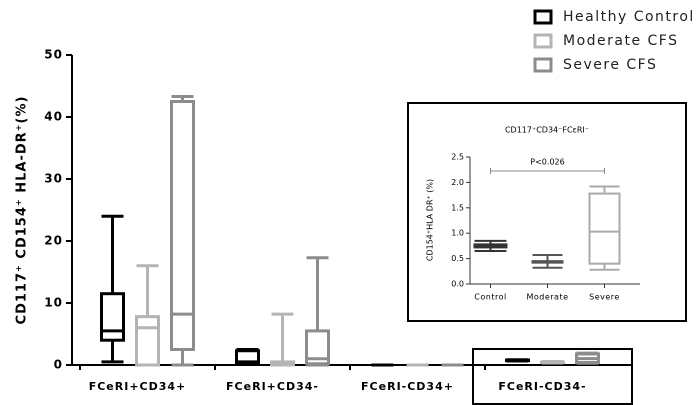 This screenshot has width=696, height=405. What do you see at coordinates (457, 157) in the screenshot?
I see `inset-y-tick-label: 2.5` at bounding box center [457, 157].